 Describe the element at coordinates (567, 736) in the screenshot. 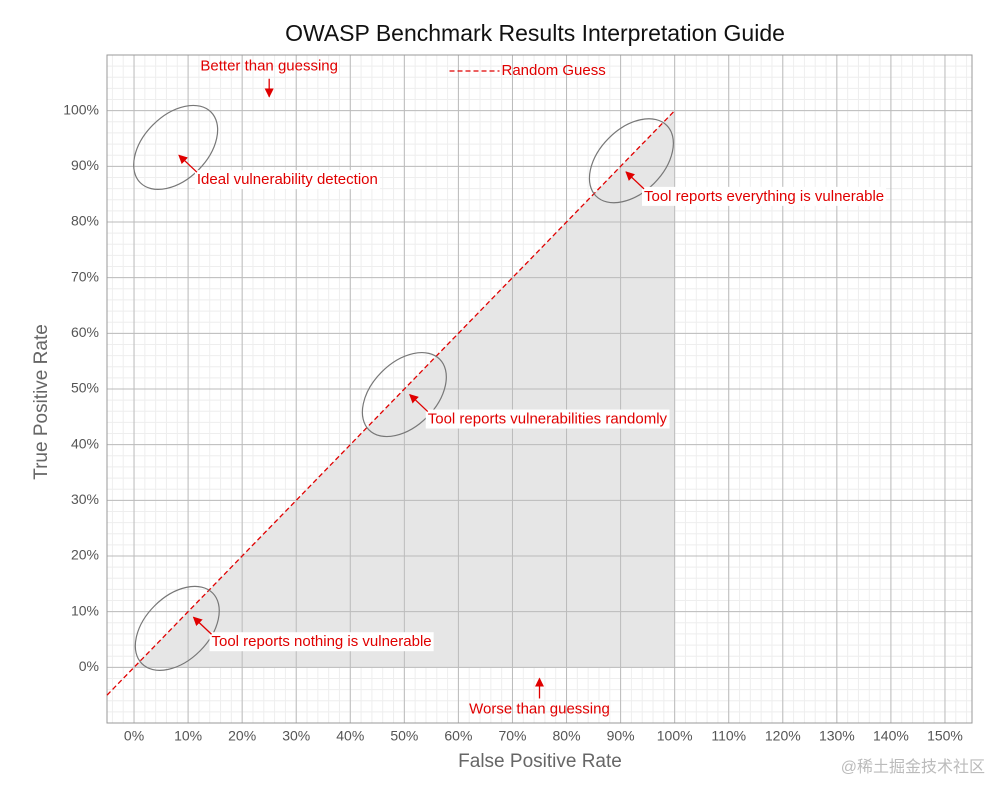

I see `x-tick-label: 80%` at that location.